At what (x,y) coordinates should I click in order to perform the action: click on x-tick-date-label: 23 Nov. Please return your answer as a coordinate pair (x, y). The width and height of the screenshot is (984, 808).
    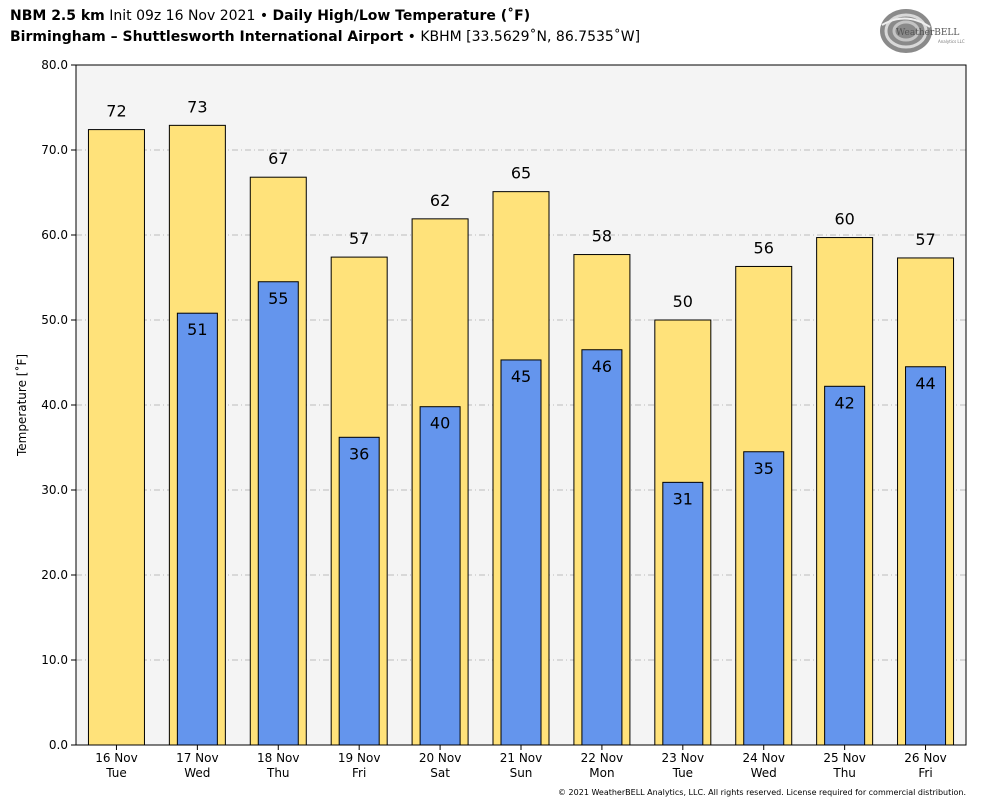
    Looking at the image, I should click on (683, 758).